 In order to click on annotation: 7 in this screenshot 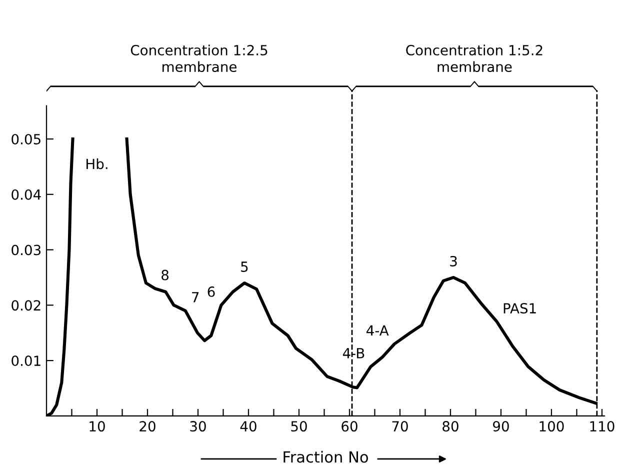, I will do `click(195, 297)`.